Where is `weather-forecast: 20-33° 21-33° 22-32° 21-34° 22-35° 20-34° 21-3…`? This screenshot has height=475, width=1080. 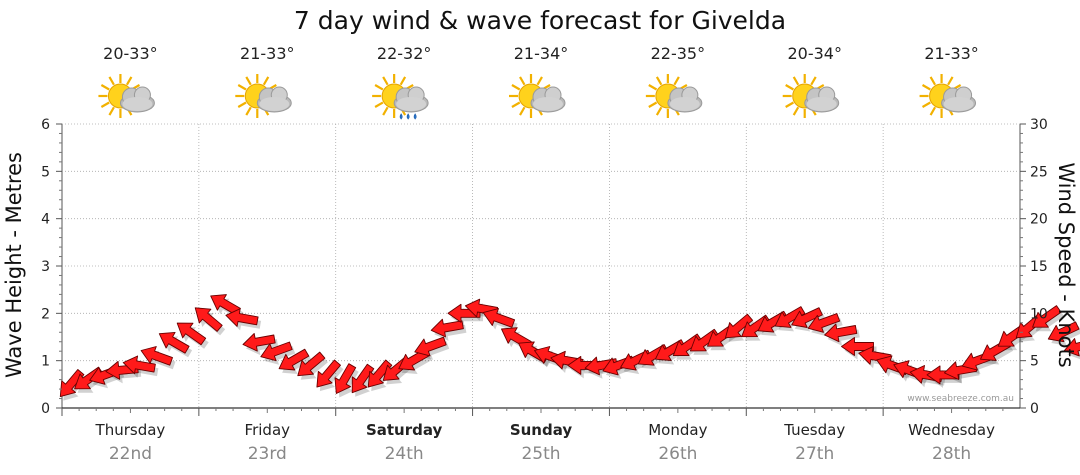 weather-forecast: 20-33° 21-33° 22-32° 21-34° 22-35° 20-34° 21-3… is located at coordinates (538, 82).